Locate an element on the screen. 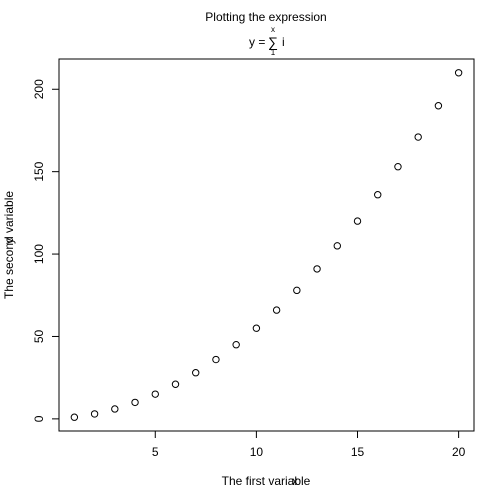 The image size is (504, 504). formula-term: i is located at coordinates (283, 42).